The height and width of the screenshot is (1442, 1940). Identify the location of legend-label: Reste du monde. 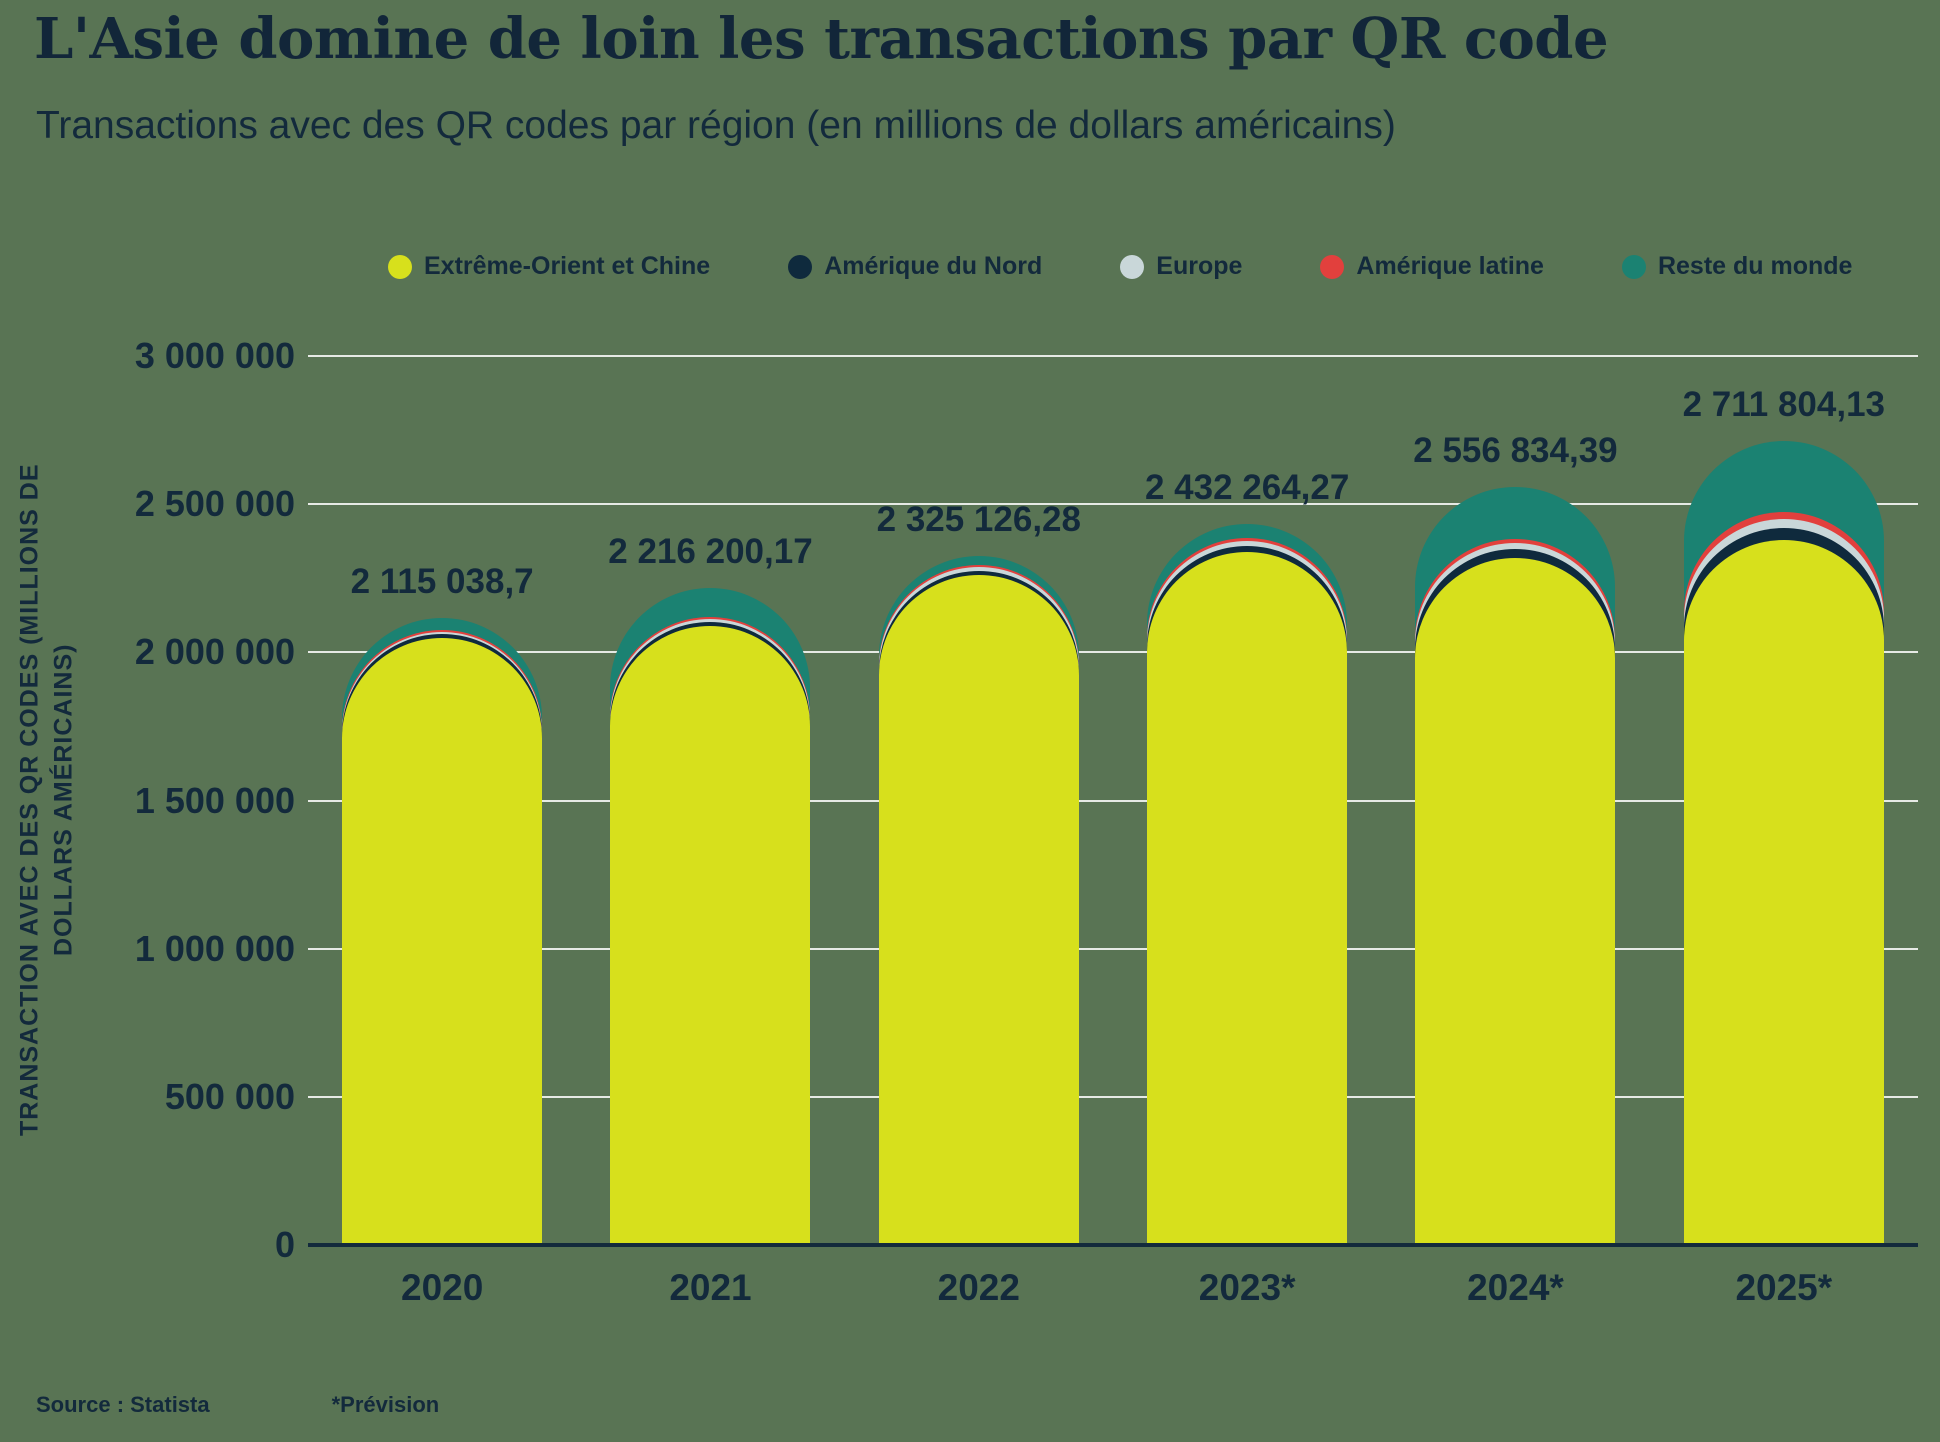
(1755, 266).